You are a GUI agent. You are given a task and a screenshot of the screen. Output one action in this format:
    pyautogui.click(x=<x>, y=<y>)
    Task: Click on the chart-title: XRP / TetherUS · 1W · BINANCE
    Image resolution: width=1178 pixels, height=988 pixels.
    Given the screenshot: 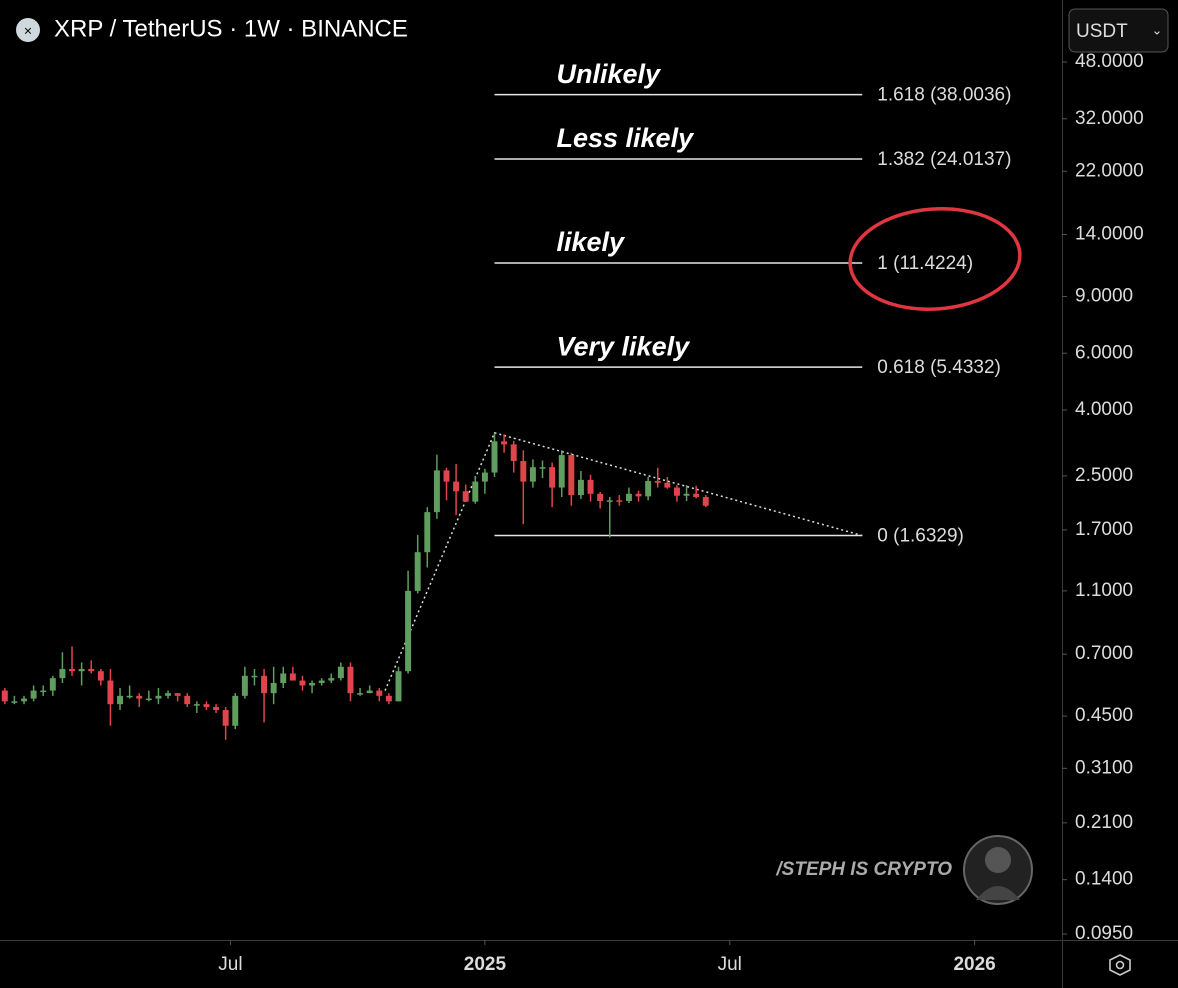 What is the action you would take?
    pyautogui.click(x=231, y=28)
    